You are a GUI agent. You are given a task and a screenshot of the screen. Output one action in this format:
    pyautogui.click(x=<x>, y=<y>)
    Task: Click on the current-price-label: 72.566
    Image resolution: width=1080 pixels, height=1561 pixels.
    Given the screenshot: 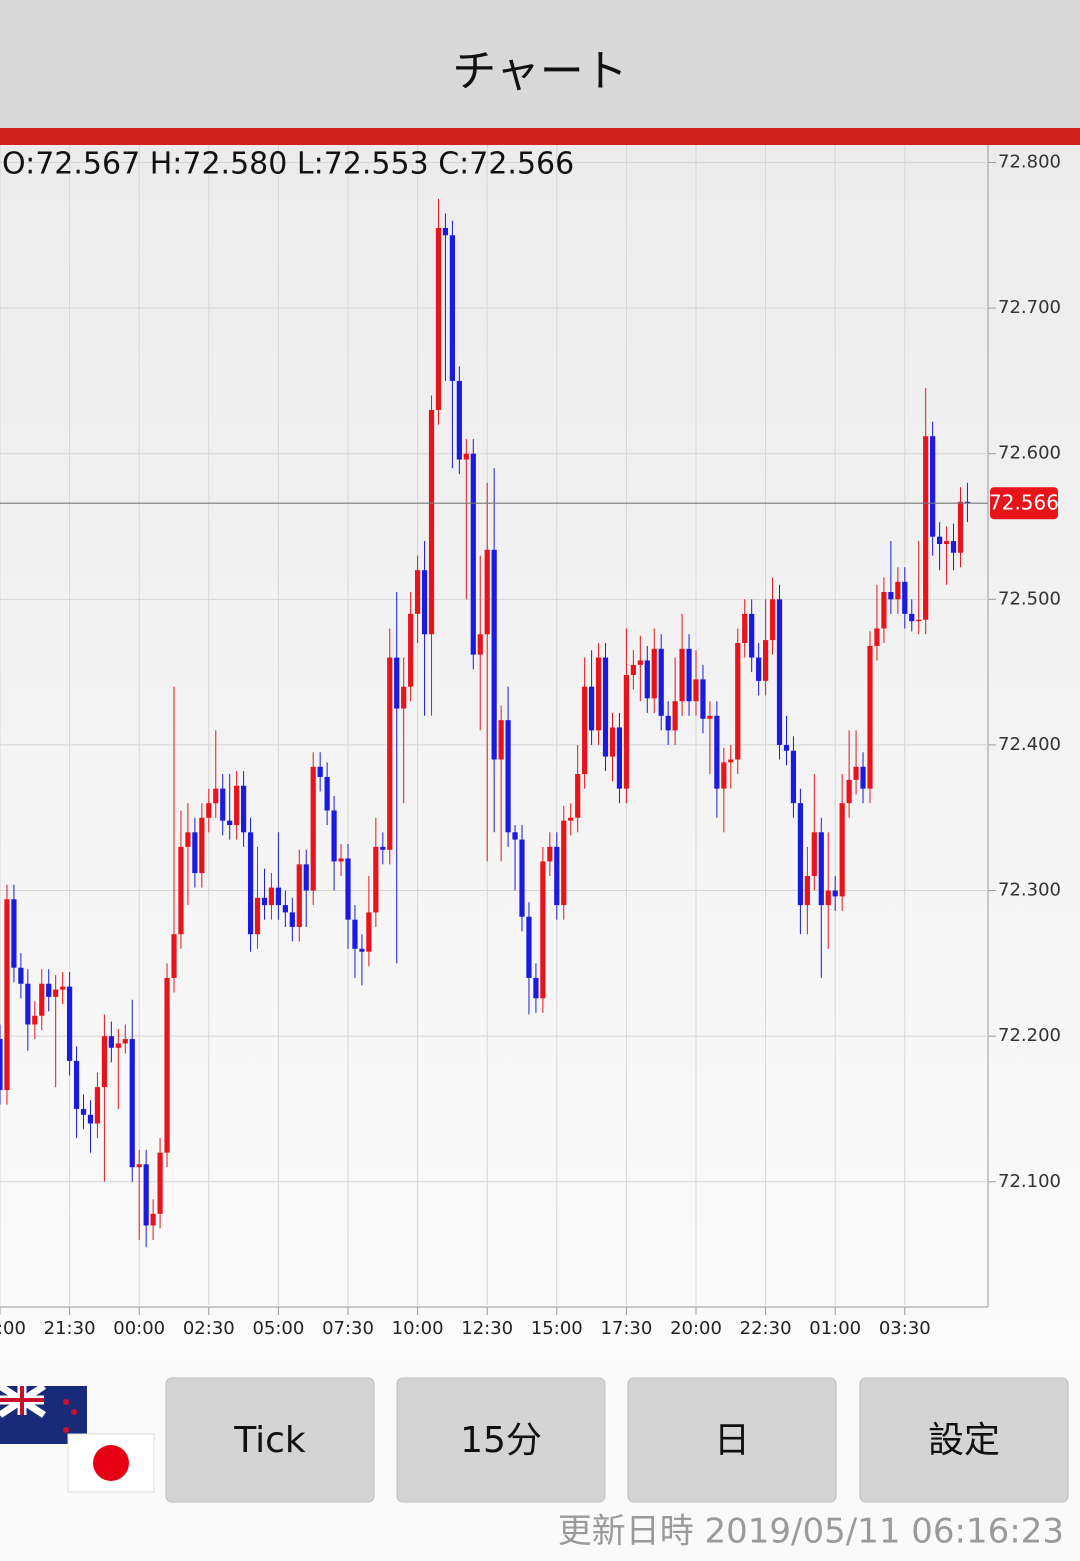 What is the action you would take?
    pyautogui.click(x=1024, y=503)
    